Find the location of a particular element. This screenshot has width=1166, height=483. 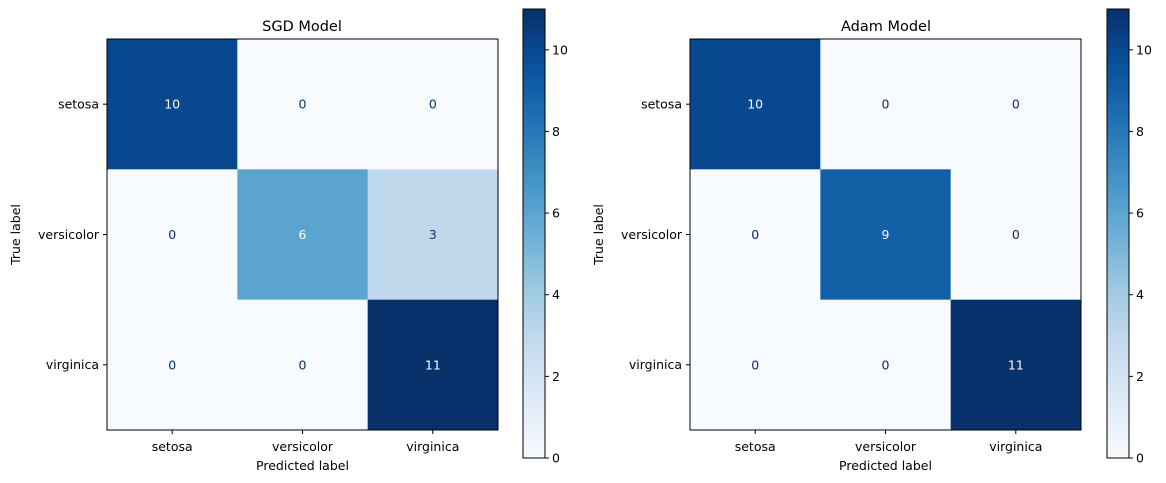

cell-value-label: 9 is located at coordinates (886, 234).